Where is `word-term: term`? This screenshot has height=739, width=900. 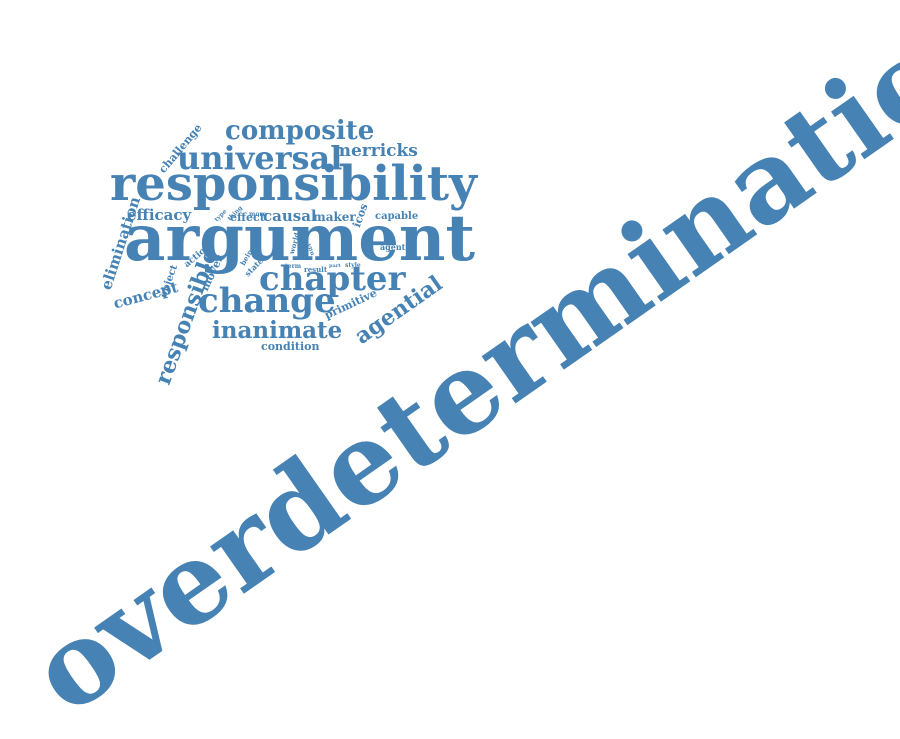 word-term: term is located at coordinates (293, 266).